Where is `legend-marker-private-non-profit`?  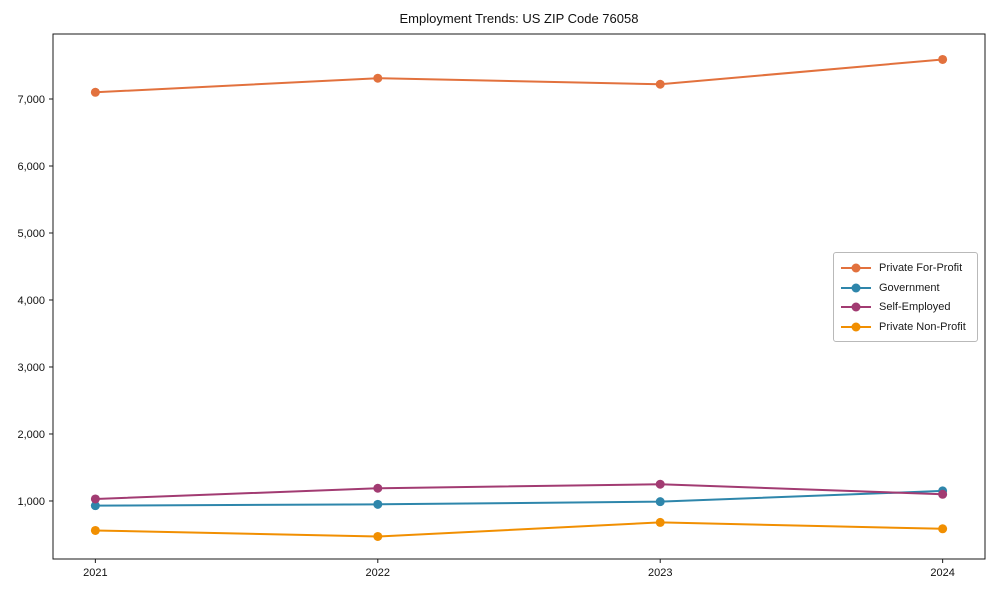
legend-marker-private-non-profit is located at coordinates (856, 327).